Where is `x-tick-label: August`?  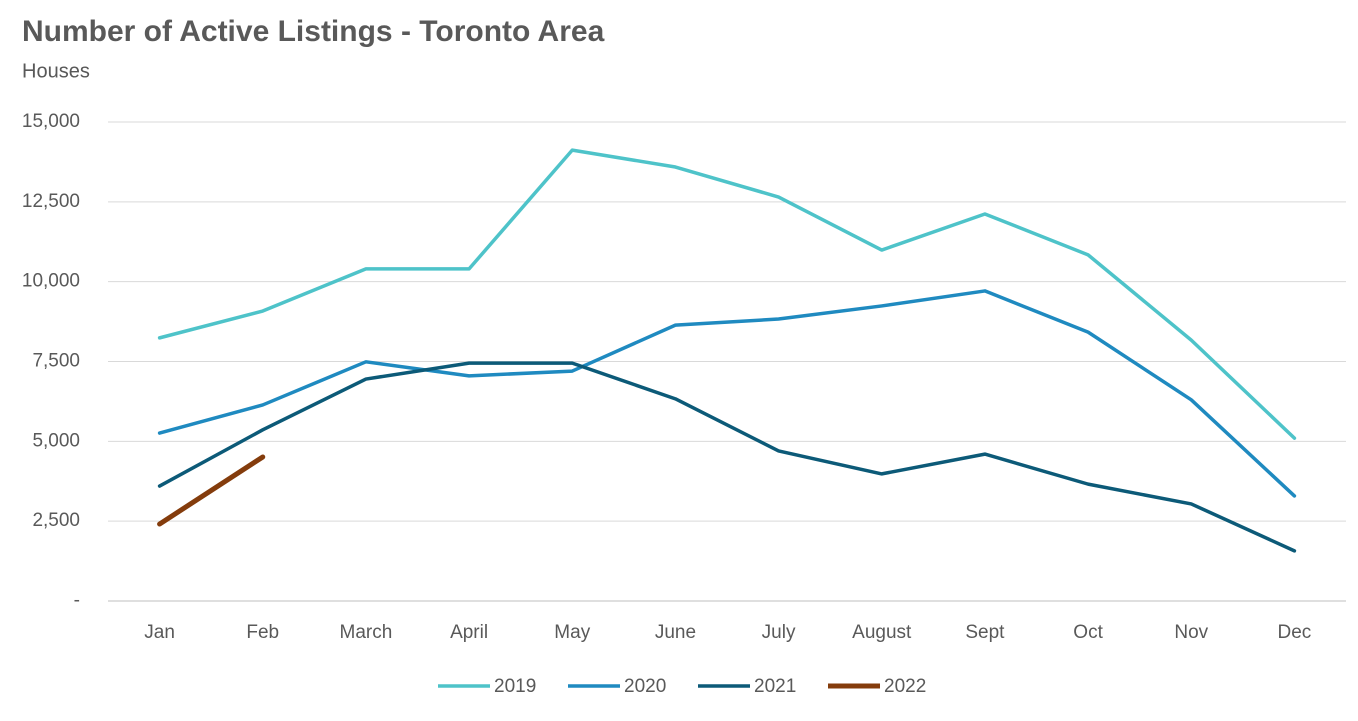 x-tick-label: August is located at coordinates (882, 632).